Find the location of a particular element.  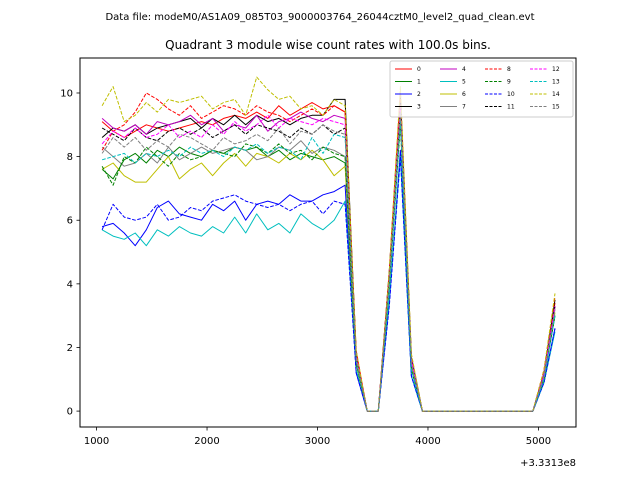

legend-label-6: 6 is located at coordinates (464, 94).